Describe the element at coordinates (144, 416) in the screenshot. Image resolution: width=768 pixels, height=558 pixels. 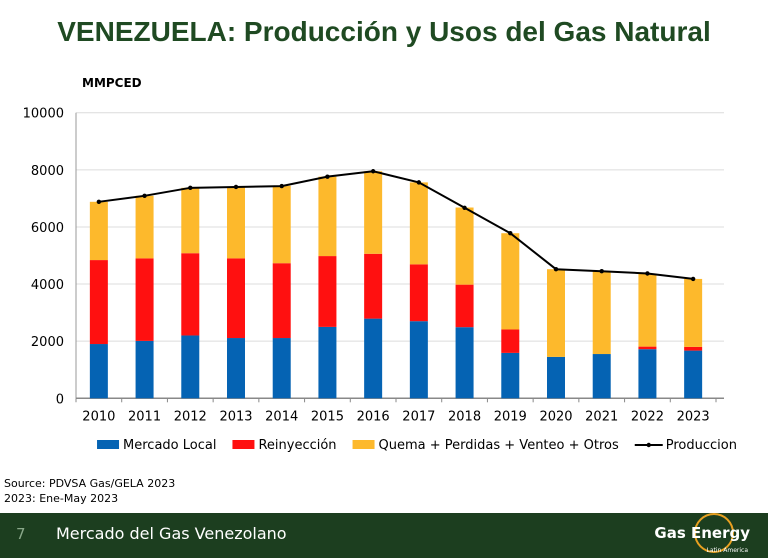
I see `x-tick-label: 2011` at that location.